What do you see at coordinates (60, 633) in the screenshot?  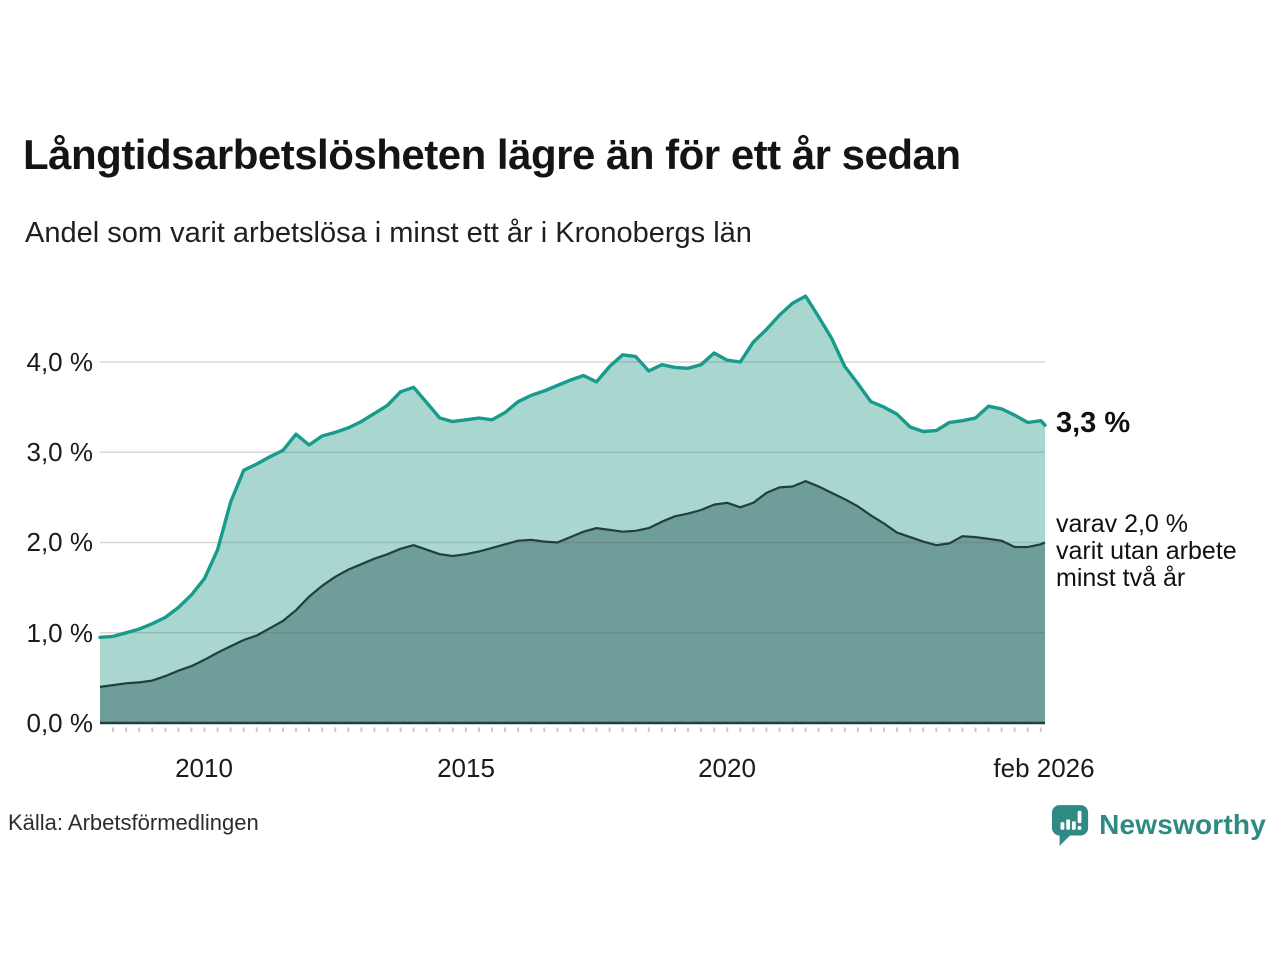 I see `y-axis-label: 1,0 %` at bounding box center [60, 633].